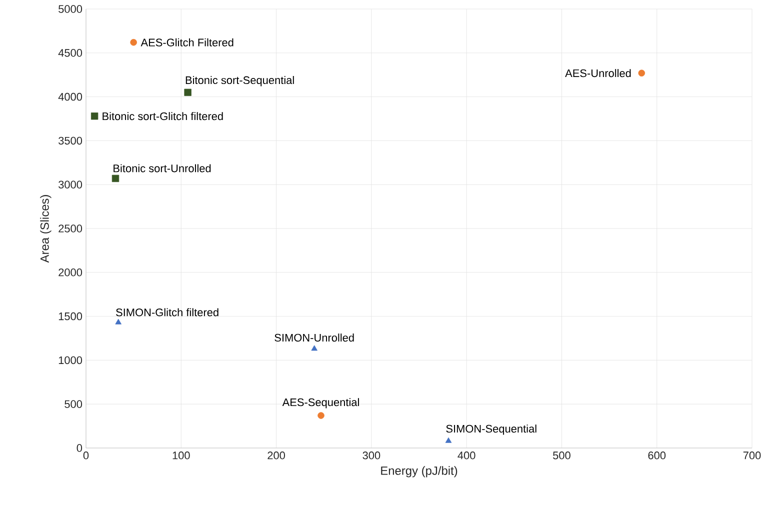 The image size is (767, 512). What do you see at coordinates (167, 312) in the screenshot?
I see `annotation: SIMON-Glitch filtered` at bounding box center [167, 312].